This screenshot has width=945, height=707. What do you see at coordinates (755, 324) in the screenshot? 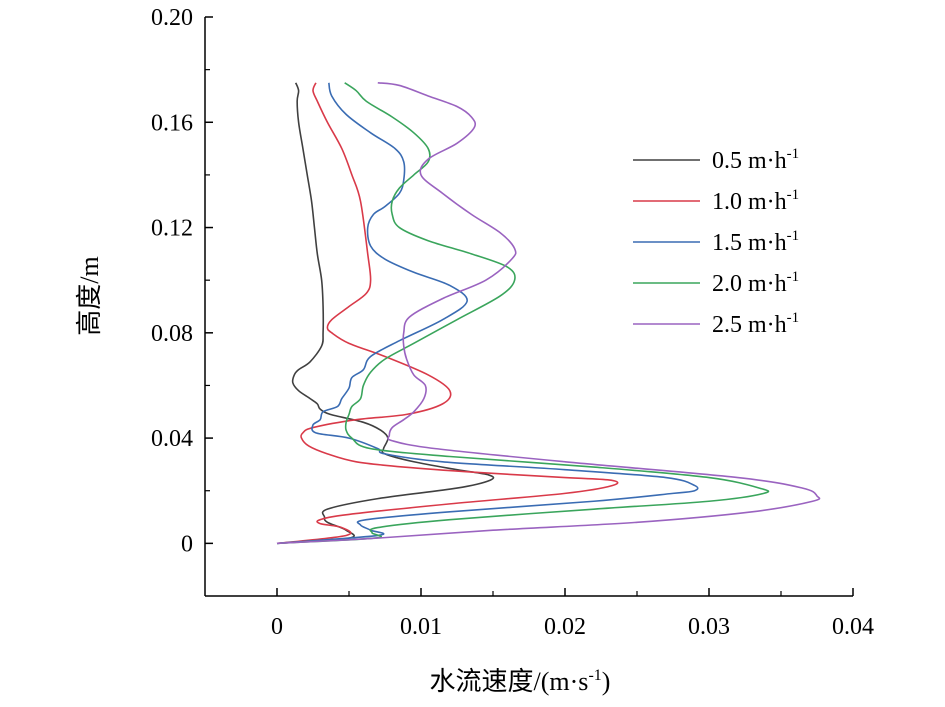
I see `legend-label-5: 2.5 m·h-1` at bounding box center [755, 324].